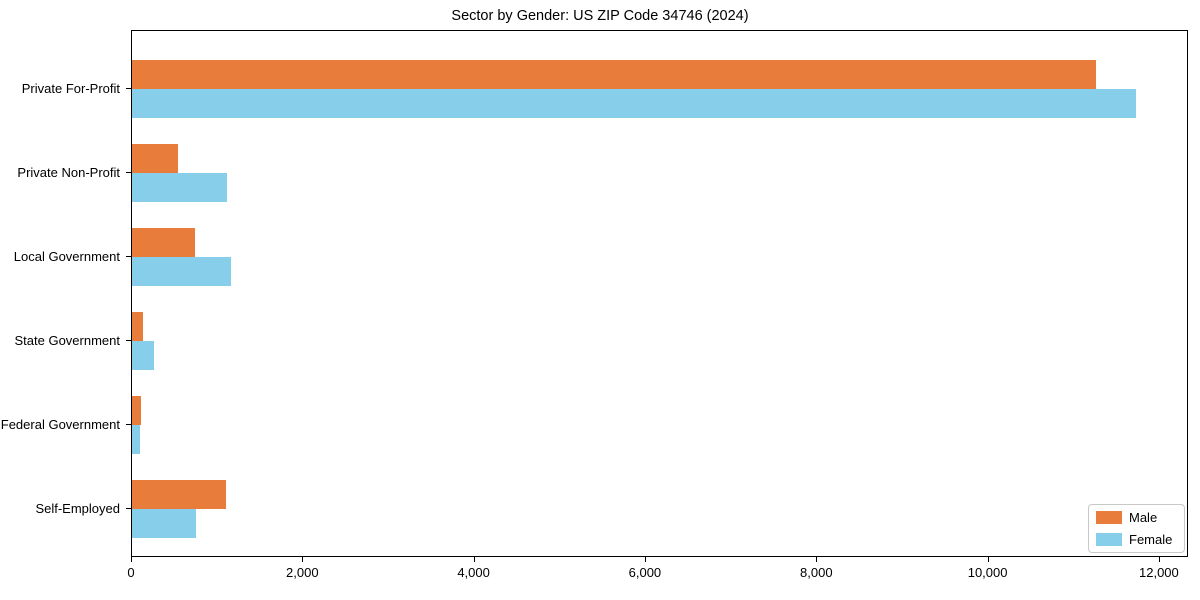  I want to click on xtick-label: 4,000, so click(473, 572).